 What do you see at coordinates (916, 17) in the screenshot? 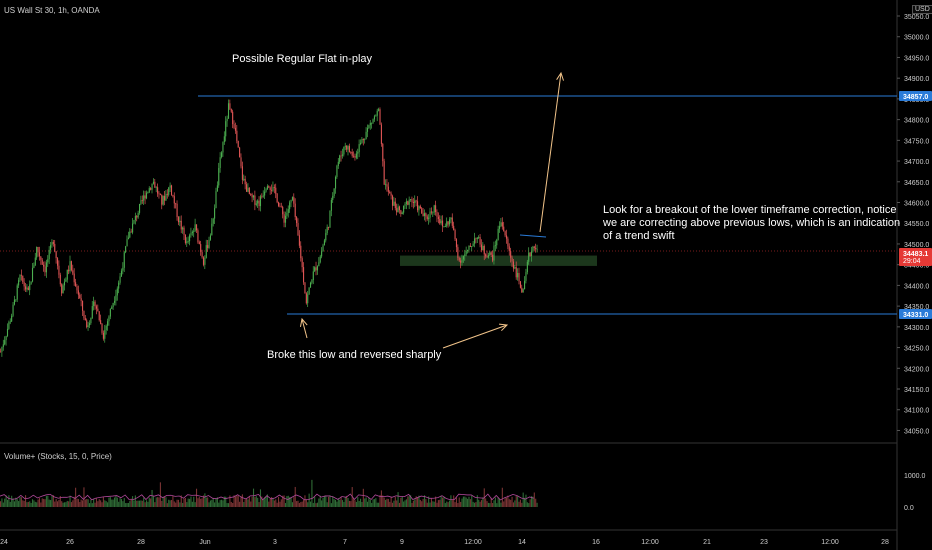
I see `y-tick-label: 35050.0` at bounding box center [916, 17].